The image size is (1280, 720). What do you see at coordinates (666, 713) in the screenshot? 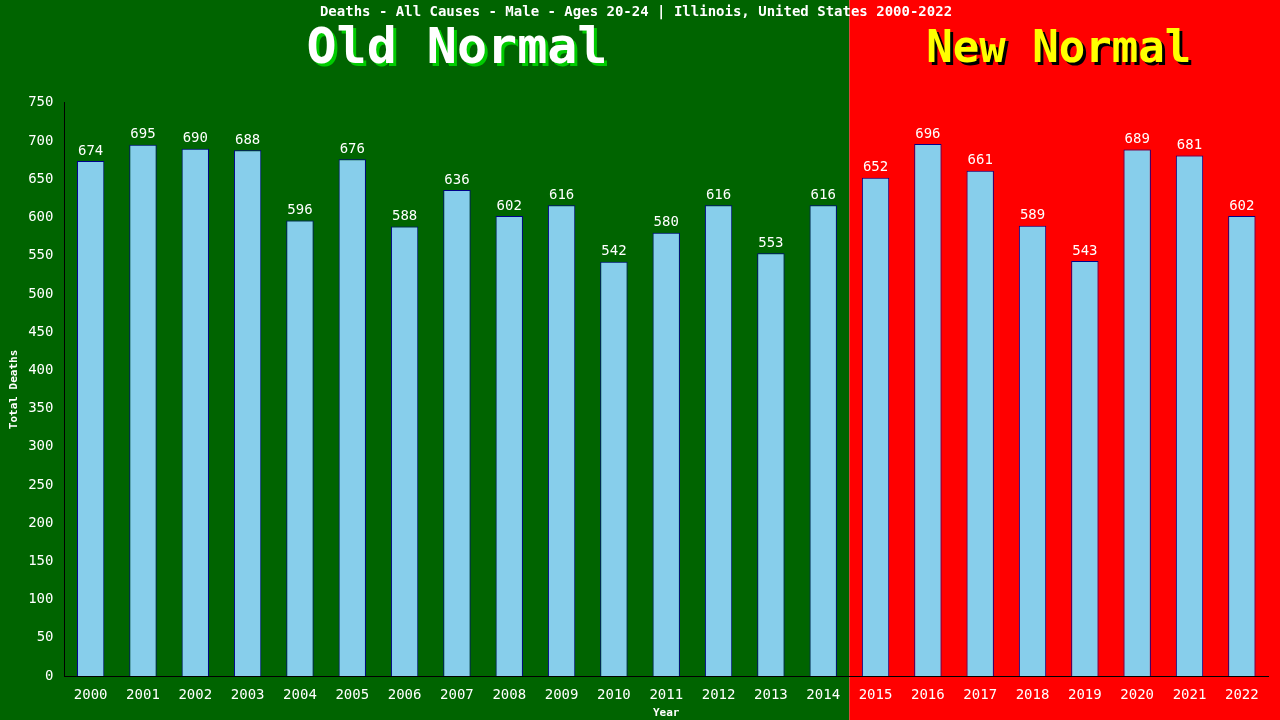
I see `x-axis-title: Year` at bounding box center [666, 713].